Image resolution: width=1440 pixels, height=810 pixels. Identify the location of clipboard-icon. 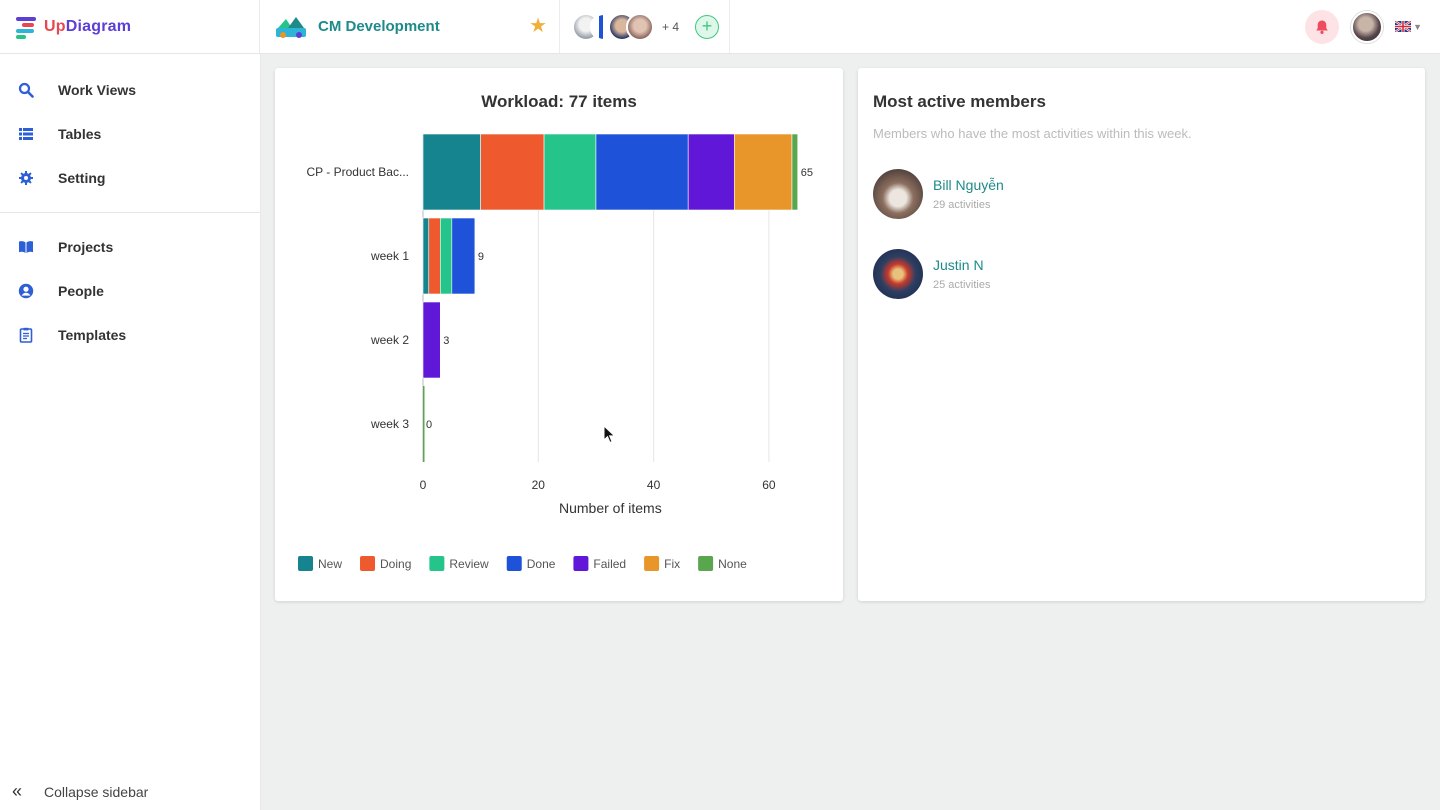
(26, 335).